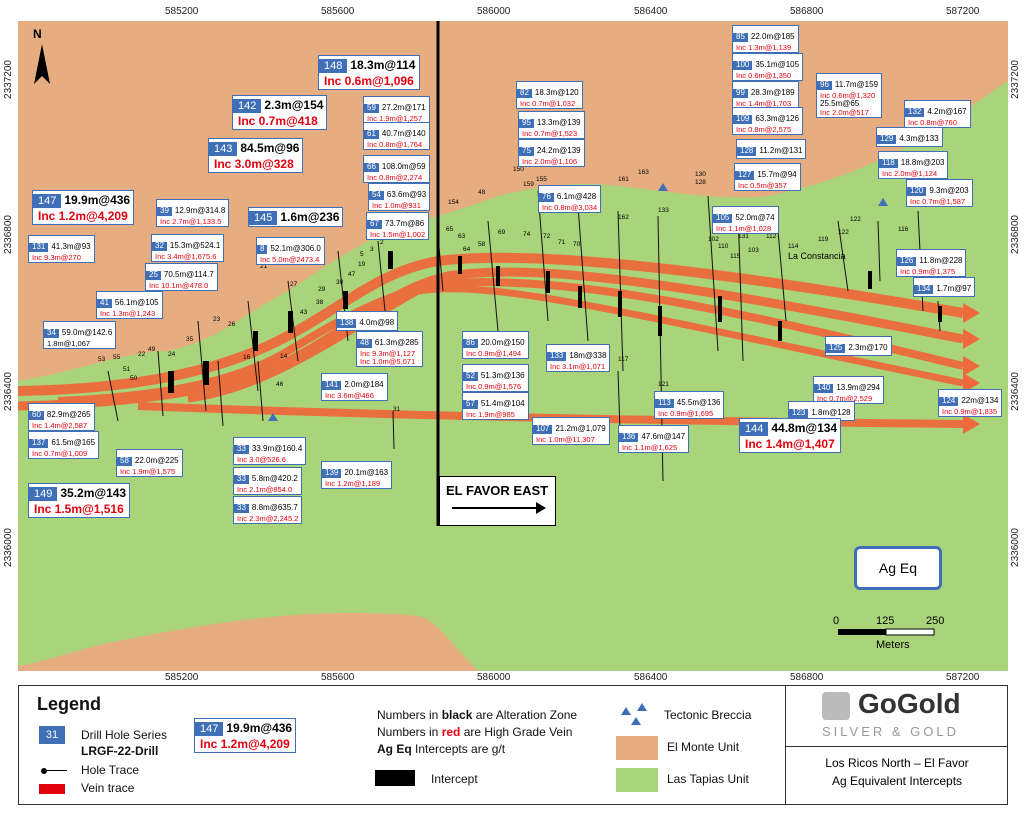  Describe the element at coordinates (654, 439) in the screenshot. I see `intercept-label: 136 47.6m@147 Inc 1.1m@1,625` at that location.